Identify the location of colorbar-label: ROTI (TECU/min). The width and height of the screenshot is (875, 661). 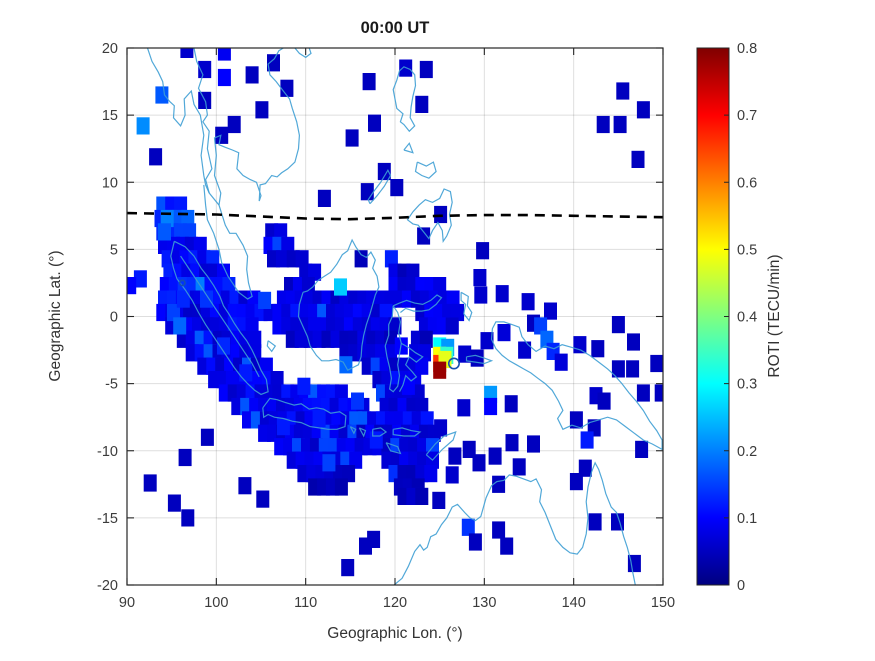
(774, 315).